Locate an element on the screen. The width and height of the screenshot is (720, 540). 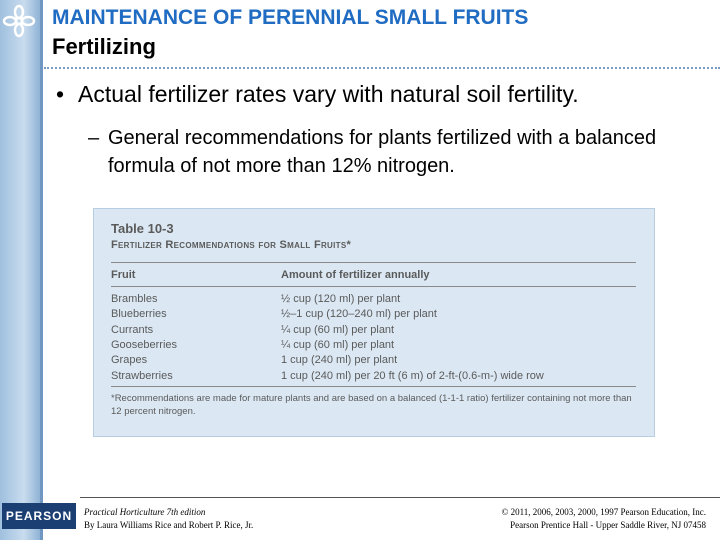
footer-rule is located at coordinates (400, 497).